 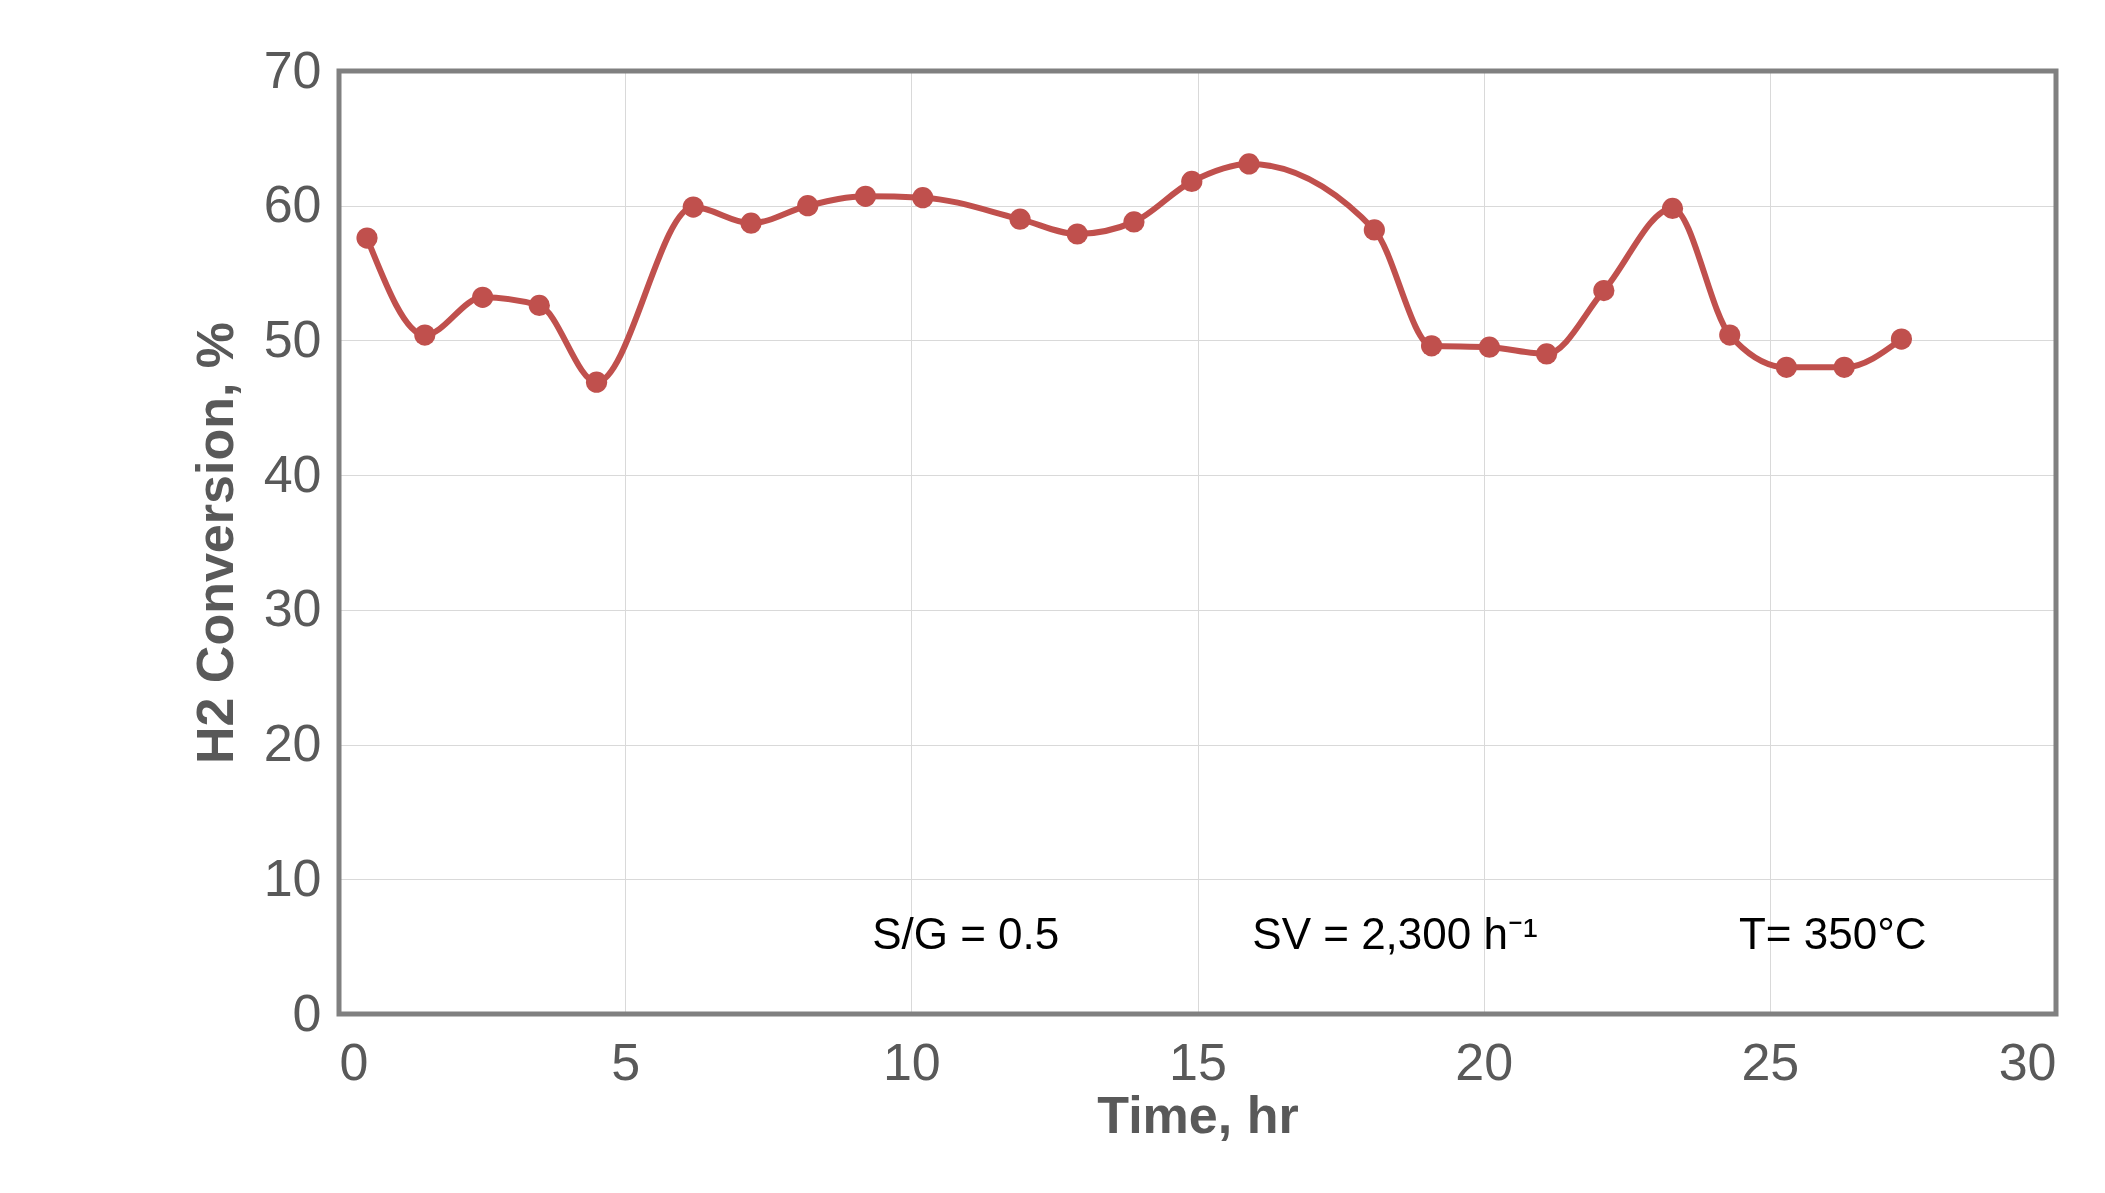 I want to click on x-tick-label: 30, so click(x=2027, y=1061).